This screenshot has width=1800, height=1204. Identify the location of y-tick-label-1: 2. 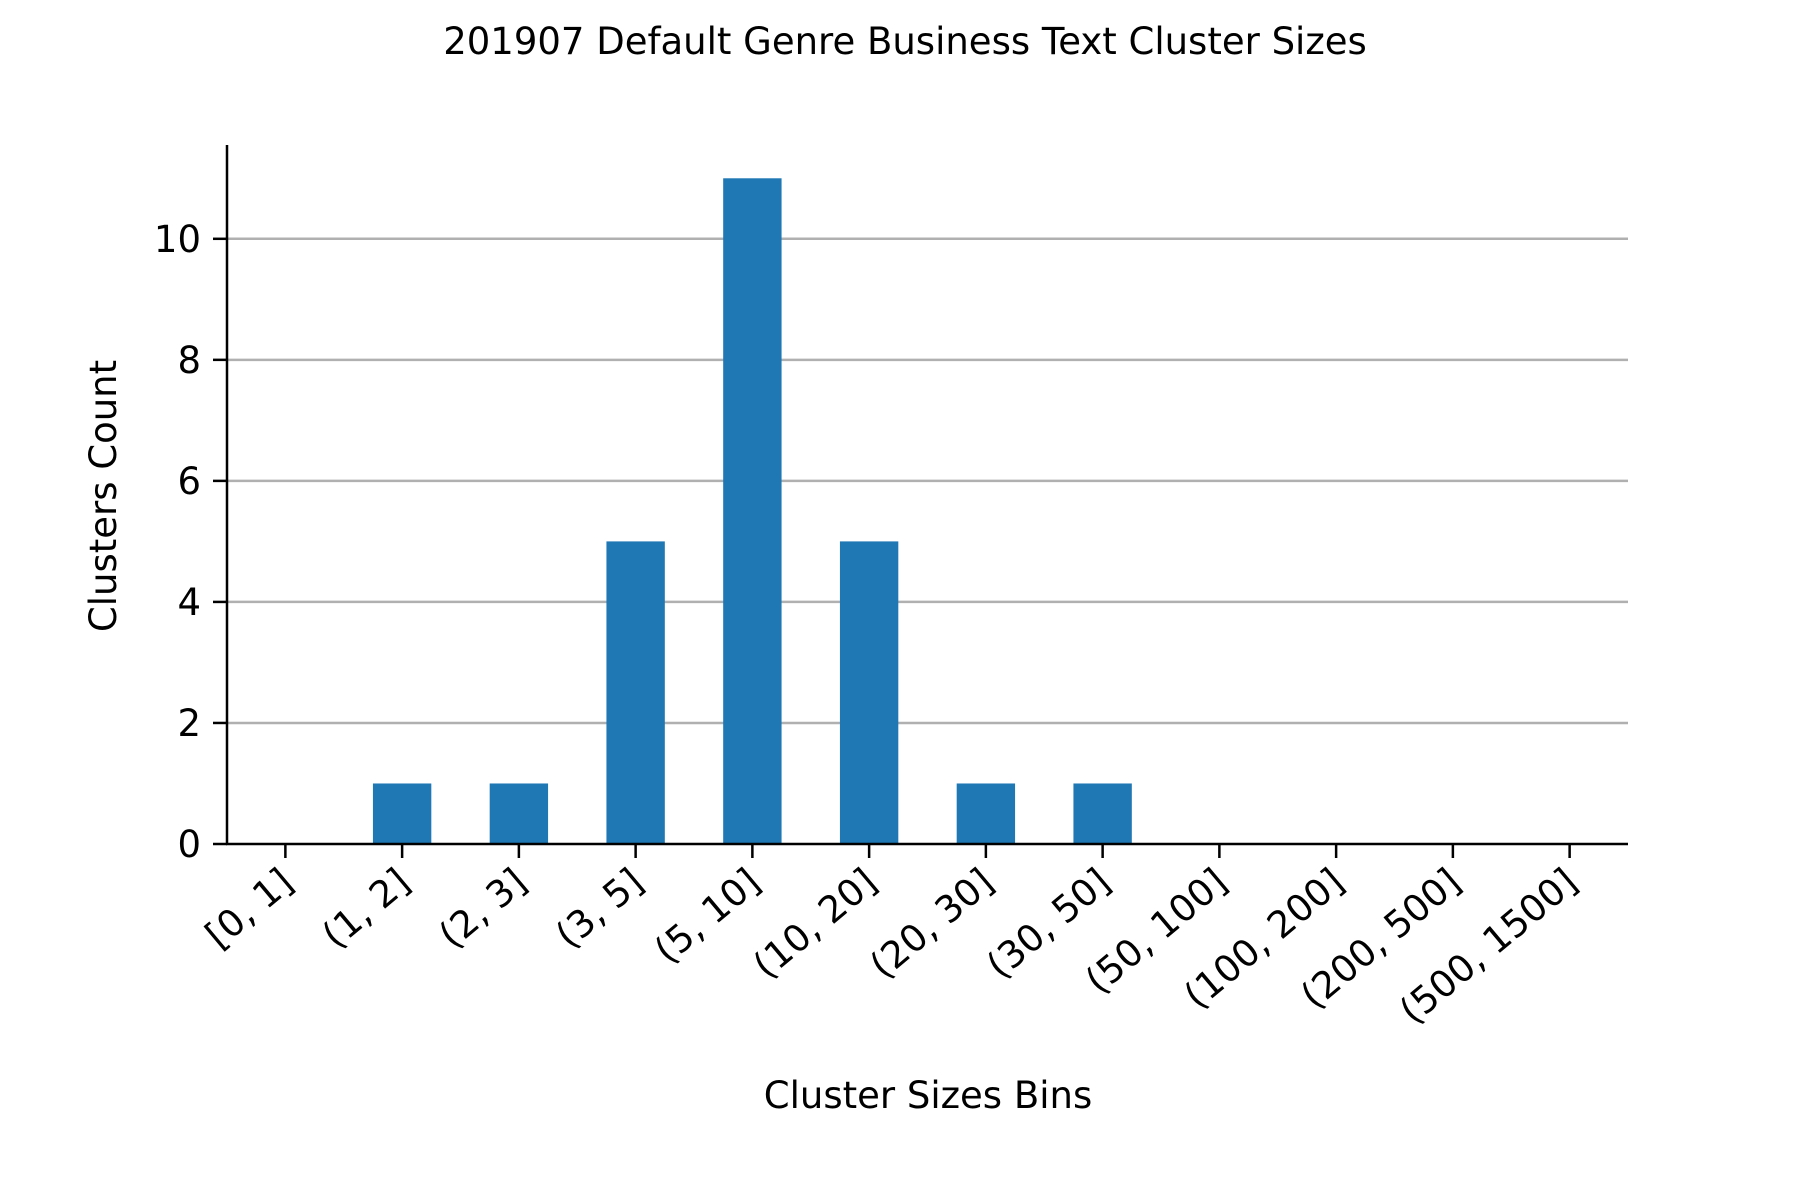
(189, 723).